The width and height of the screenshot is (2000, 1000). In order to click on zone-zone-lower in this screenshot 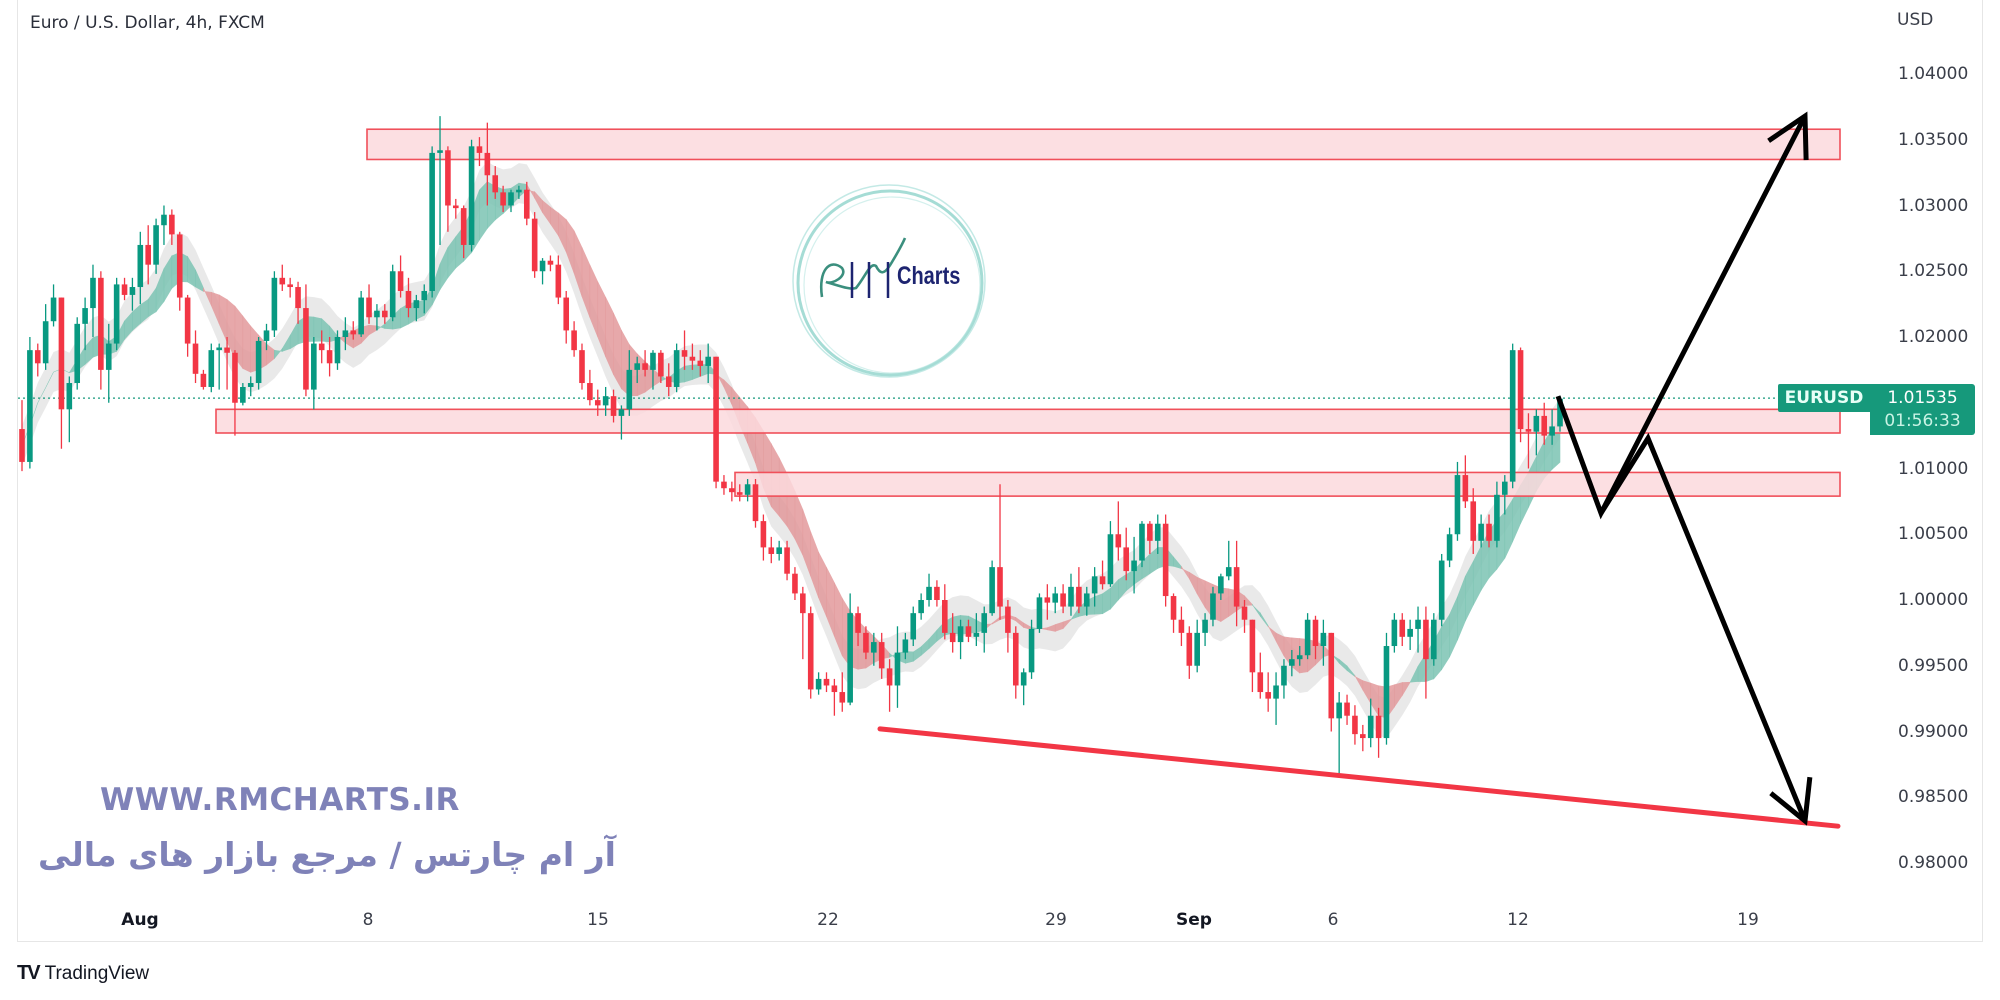, I will do `click(1287, 484)`.